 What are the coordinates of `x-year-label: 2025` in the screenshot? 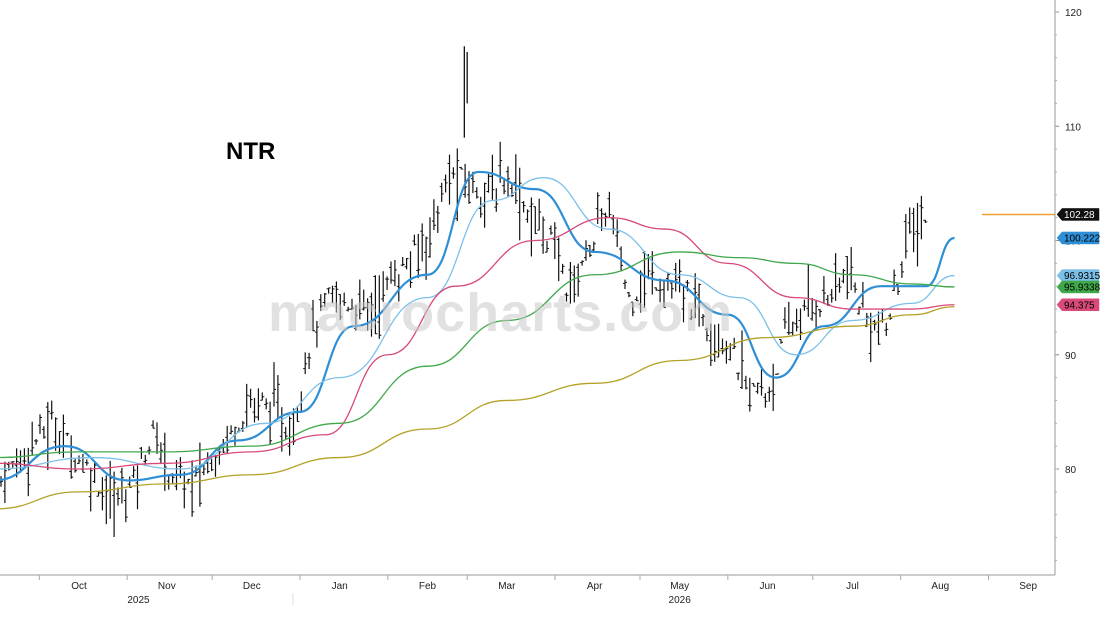 It's located at (138, 600).